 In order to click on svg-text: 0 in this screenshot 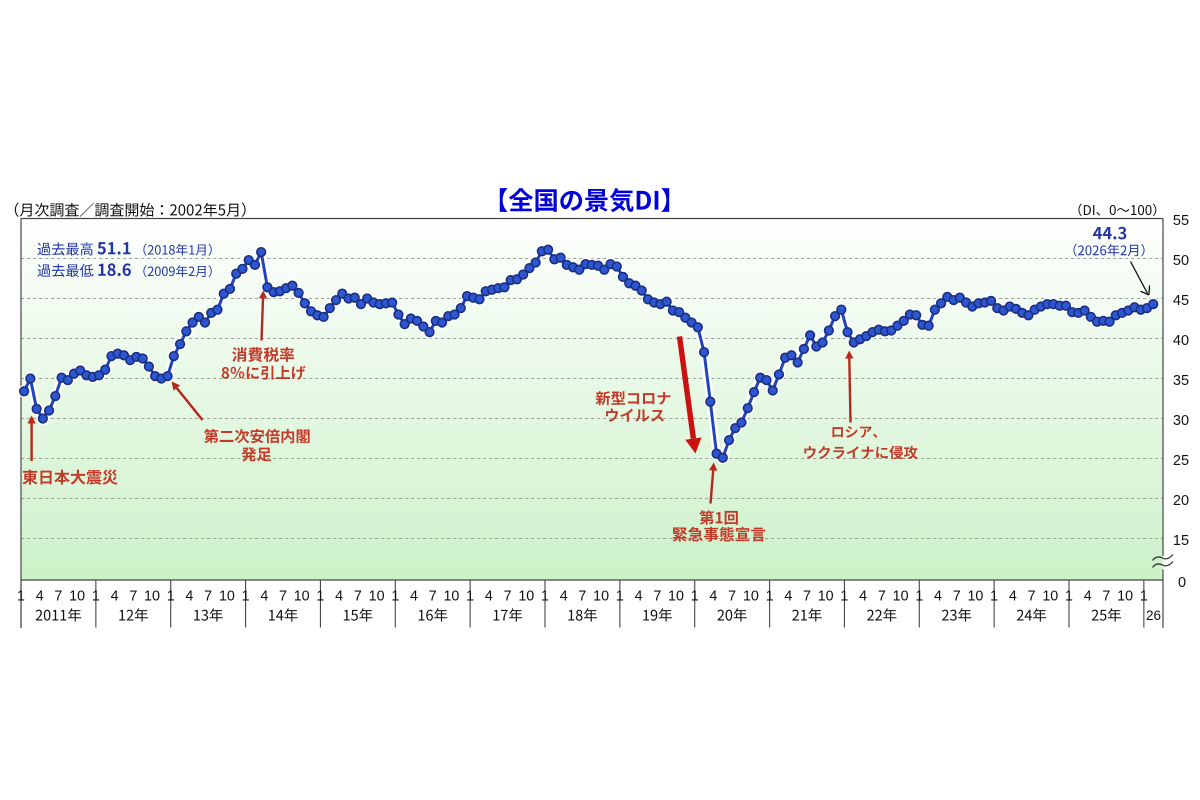, I will do `click(1182, 583)`.